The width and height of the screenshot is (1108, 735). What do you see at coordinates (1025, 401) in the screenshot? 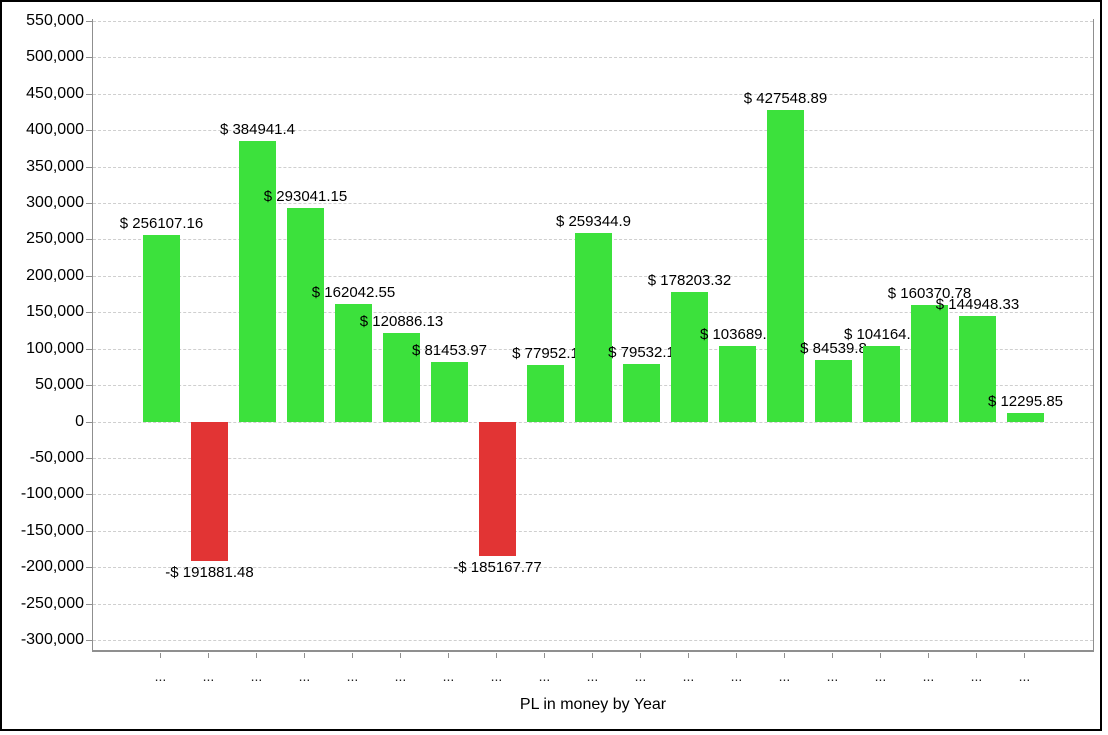
I see `bar-value-label: $ 12295.85` at bounding box center [1025, 401].